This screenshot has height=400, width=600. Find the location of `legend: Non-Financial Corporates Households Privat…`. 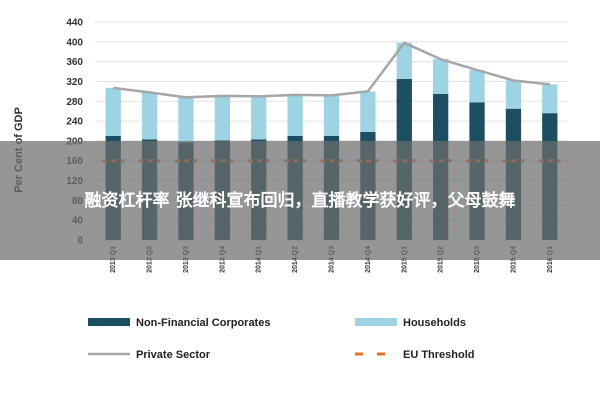

legend: Non-Financial Corporates Households Privat… is located at coordinates (281, 339).